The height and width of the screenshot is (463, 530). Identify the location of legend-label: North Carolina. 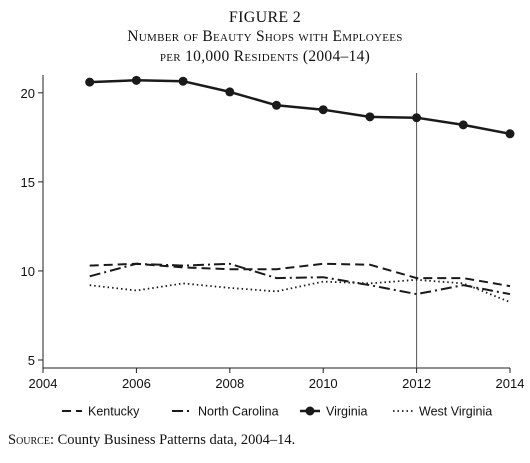
(238, 412).